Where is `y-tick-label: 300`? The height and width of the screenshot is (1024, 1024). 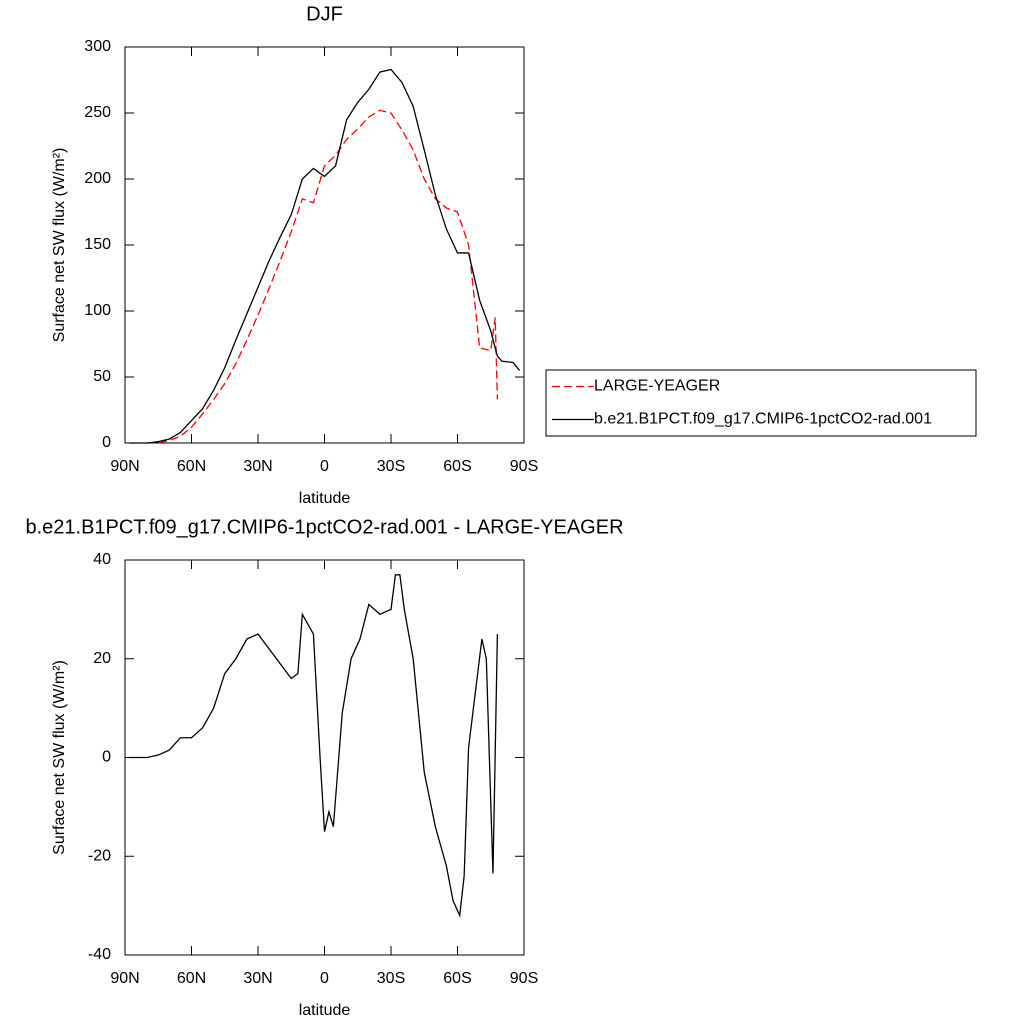 y-tick-label: 300 is located at coordinates (97, 46).